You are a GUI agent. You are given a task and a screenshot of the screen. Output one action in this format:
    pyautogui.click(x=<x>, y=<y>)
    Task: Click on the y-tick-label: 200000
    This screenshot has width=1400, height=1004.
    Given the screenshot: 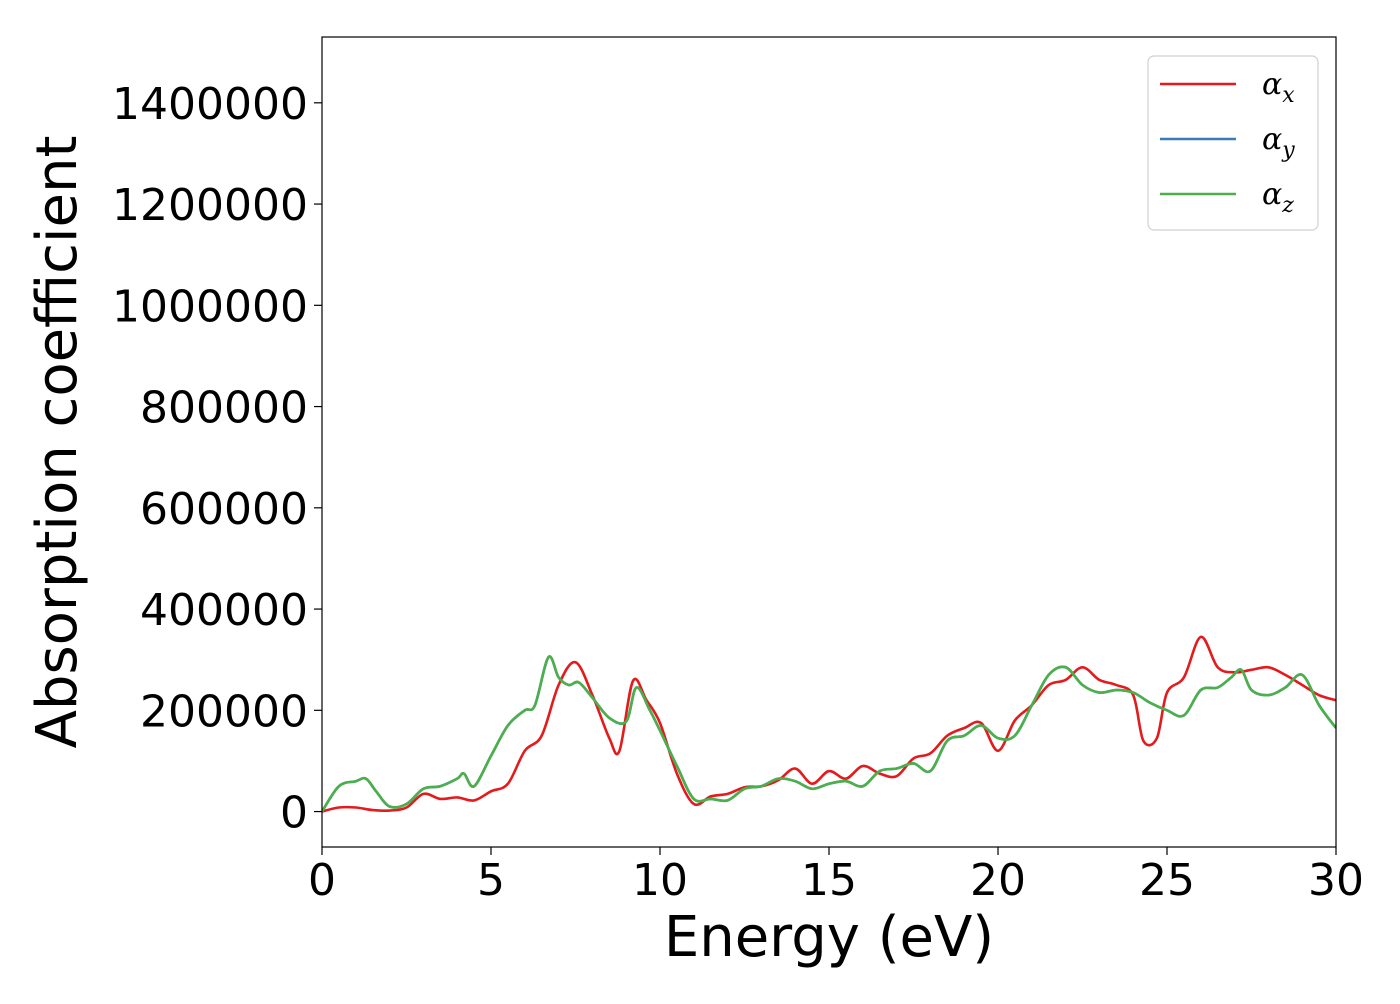 What is the action you would take?
    pyautogui.click(x=224, y=711)
    